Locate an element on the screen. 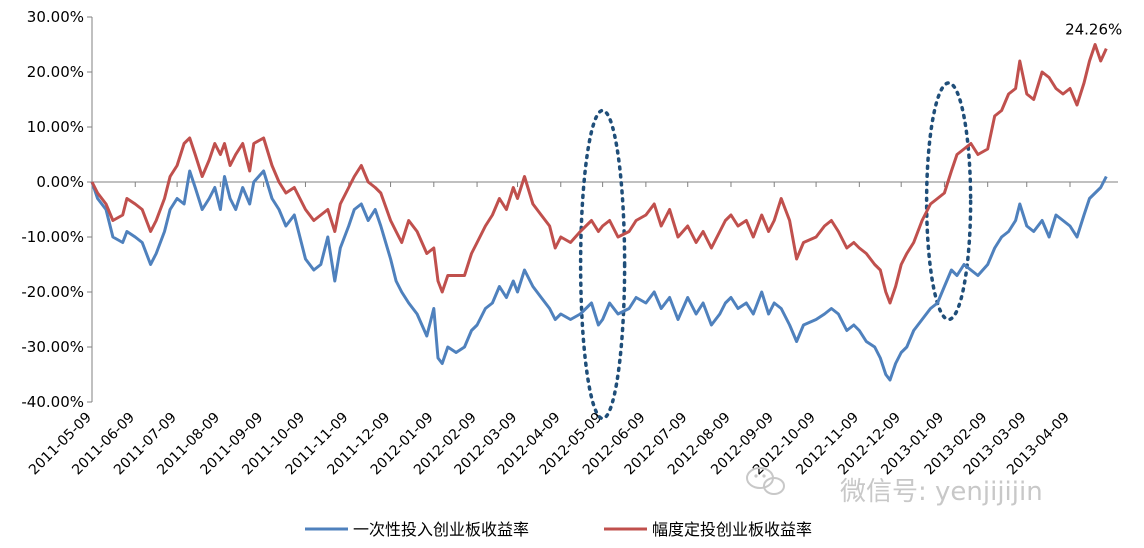 This screenshot has height=548, width=1144. wechat-icon is located at coordinates (765, 481).